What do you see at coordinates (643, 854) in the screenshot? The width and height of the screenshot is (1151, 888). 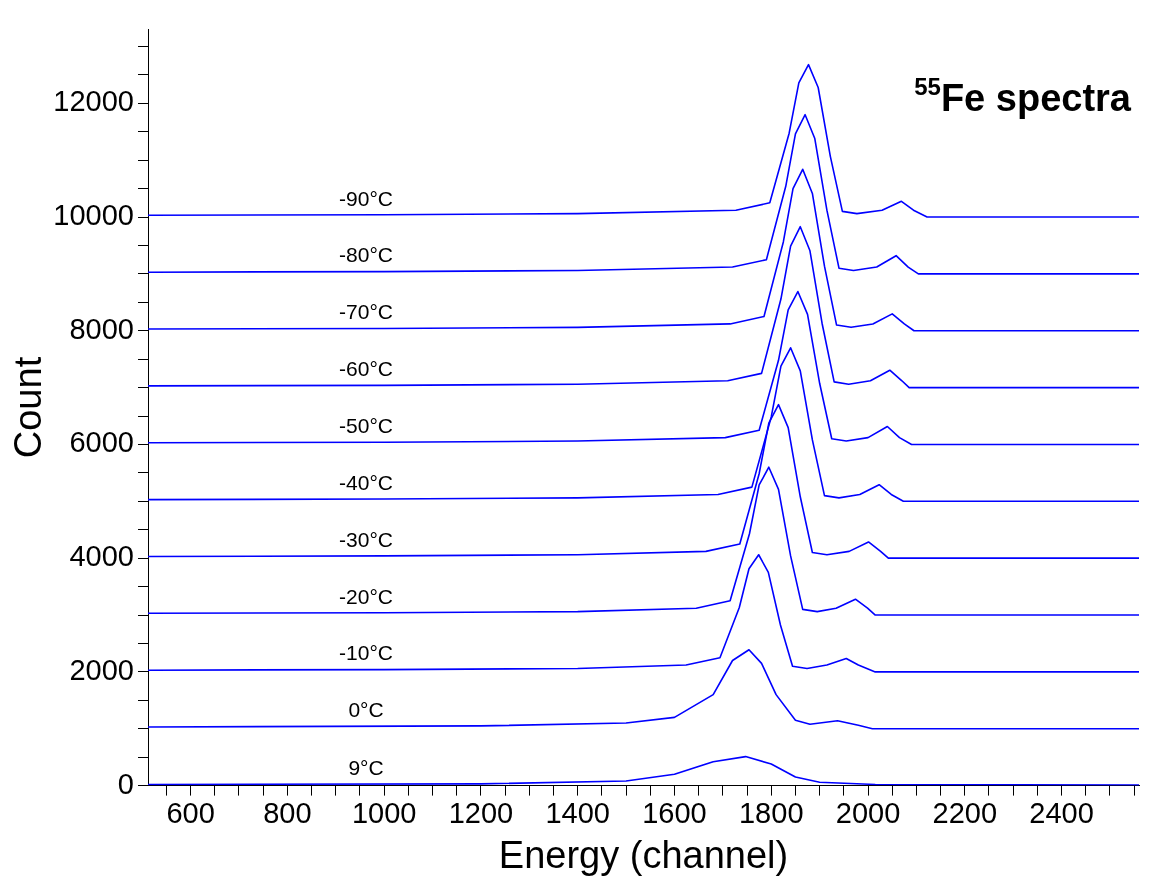 I see `x-axis-title: Energy (channel)` at bounding box center [643, 854].